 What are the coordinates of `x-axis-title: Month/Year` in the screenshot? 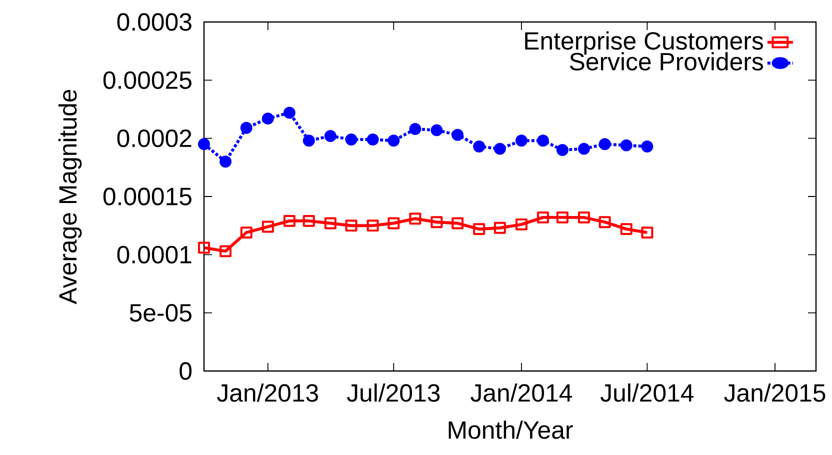 It's located at (510, 429).